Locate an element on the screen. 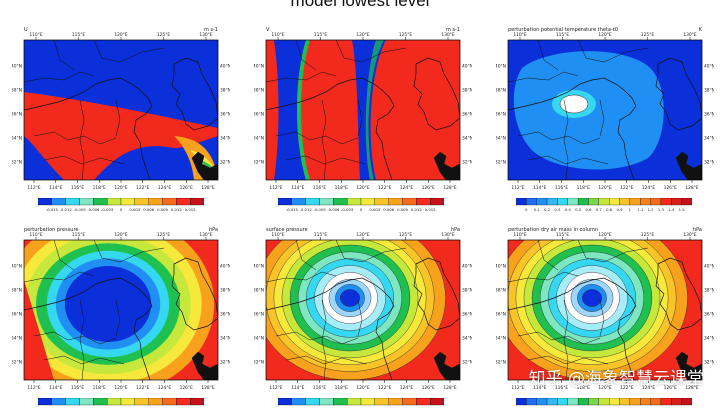 Image resolution: width=720 pixels, height=414 pixels. theta-warm-core is located at coordinates (574, 104).